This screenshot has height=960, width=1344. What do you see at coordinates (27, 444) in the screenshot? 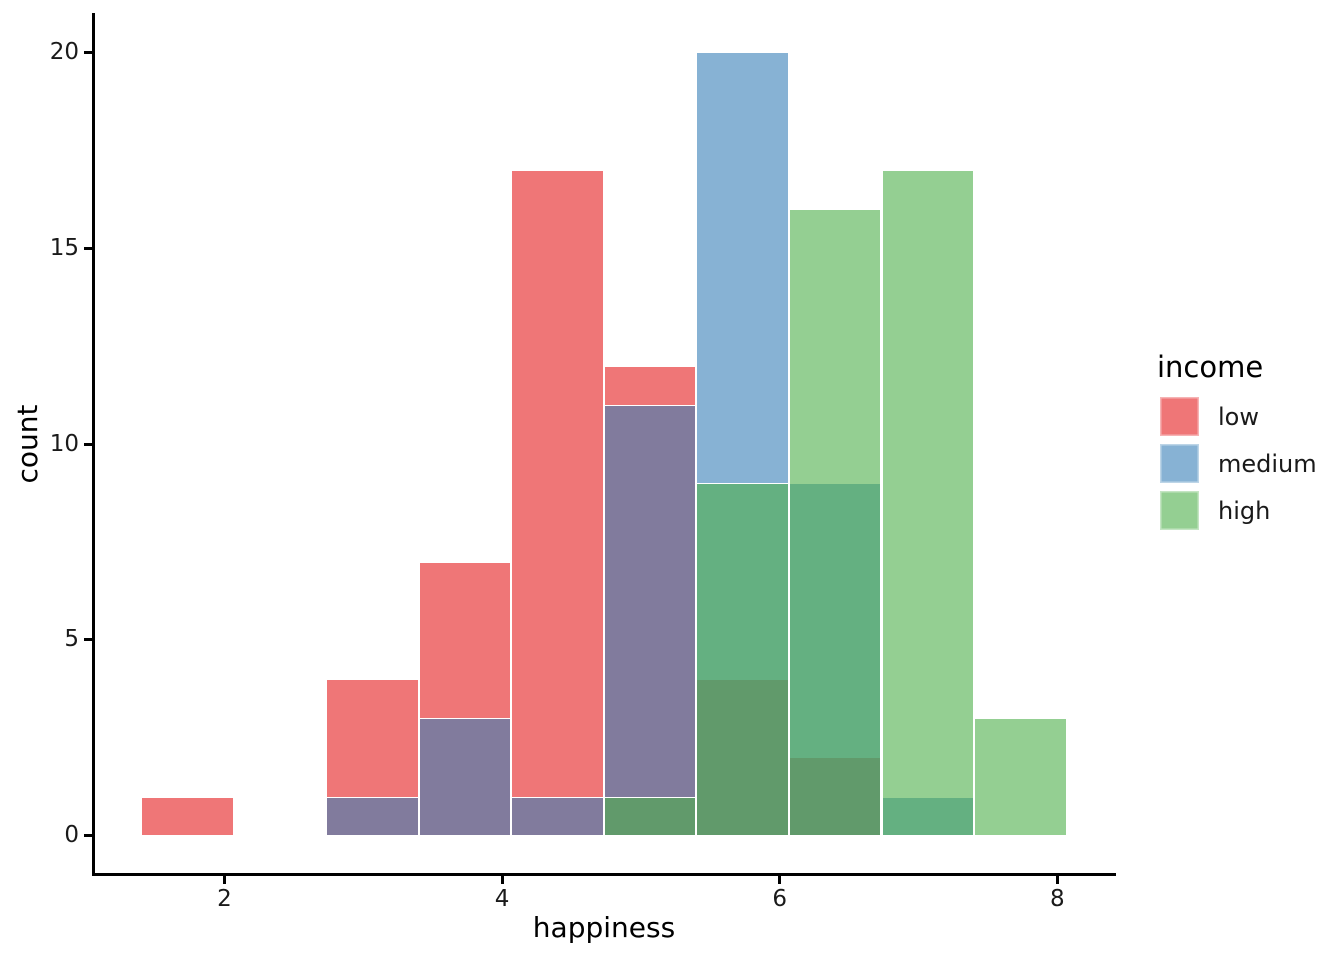
I see `y-axis-title: count` at bounding box center [27, 444].